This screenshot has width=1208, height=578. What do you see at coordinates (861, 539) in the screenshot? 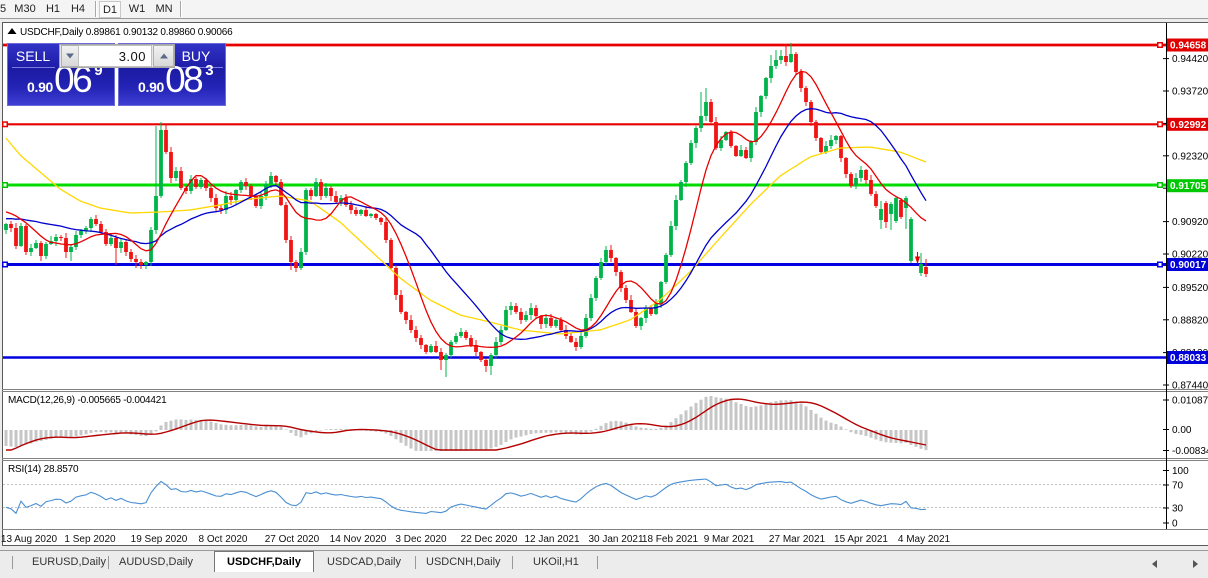
I see `svg-text: 15 Apr 2021` at bounding box center [861, 539].